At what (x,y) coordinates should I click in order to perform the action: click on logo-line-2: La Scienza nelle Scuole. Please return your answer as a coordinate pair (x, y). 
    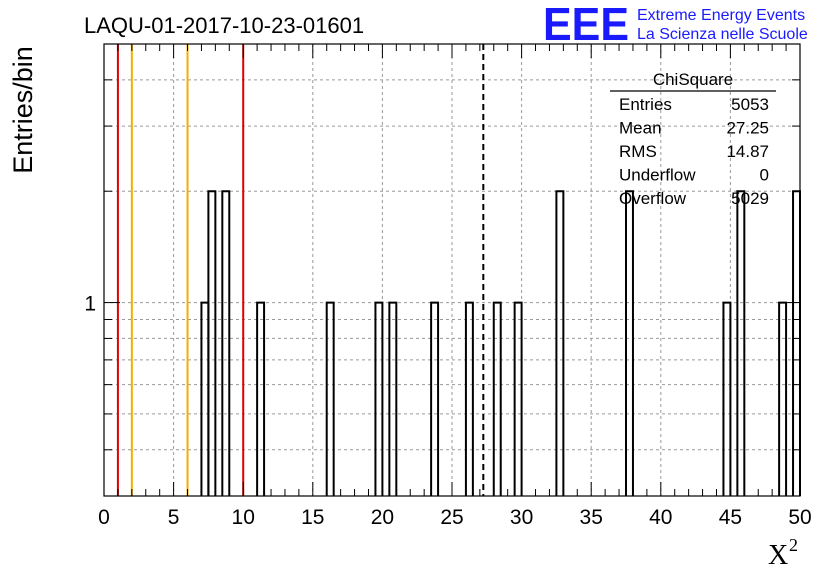
    Looking at the image, I should click on (722, 34).